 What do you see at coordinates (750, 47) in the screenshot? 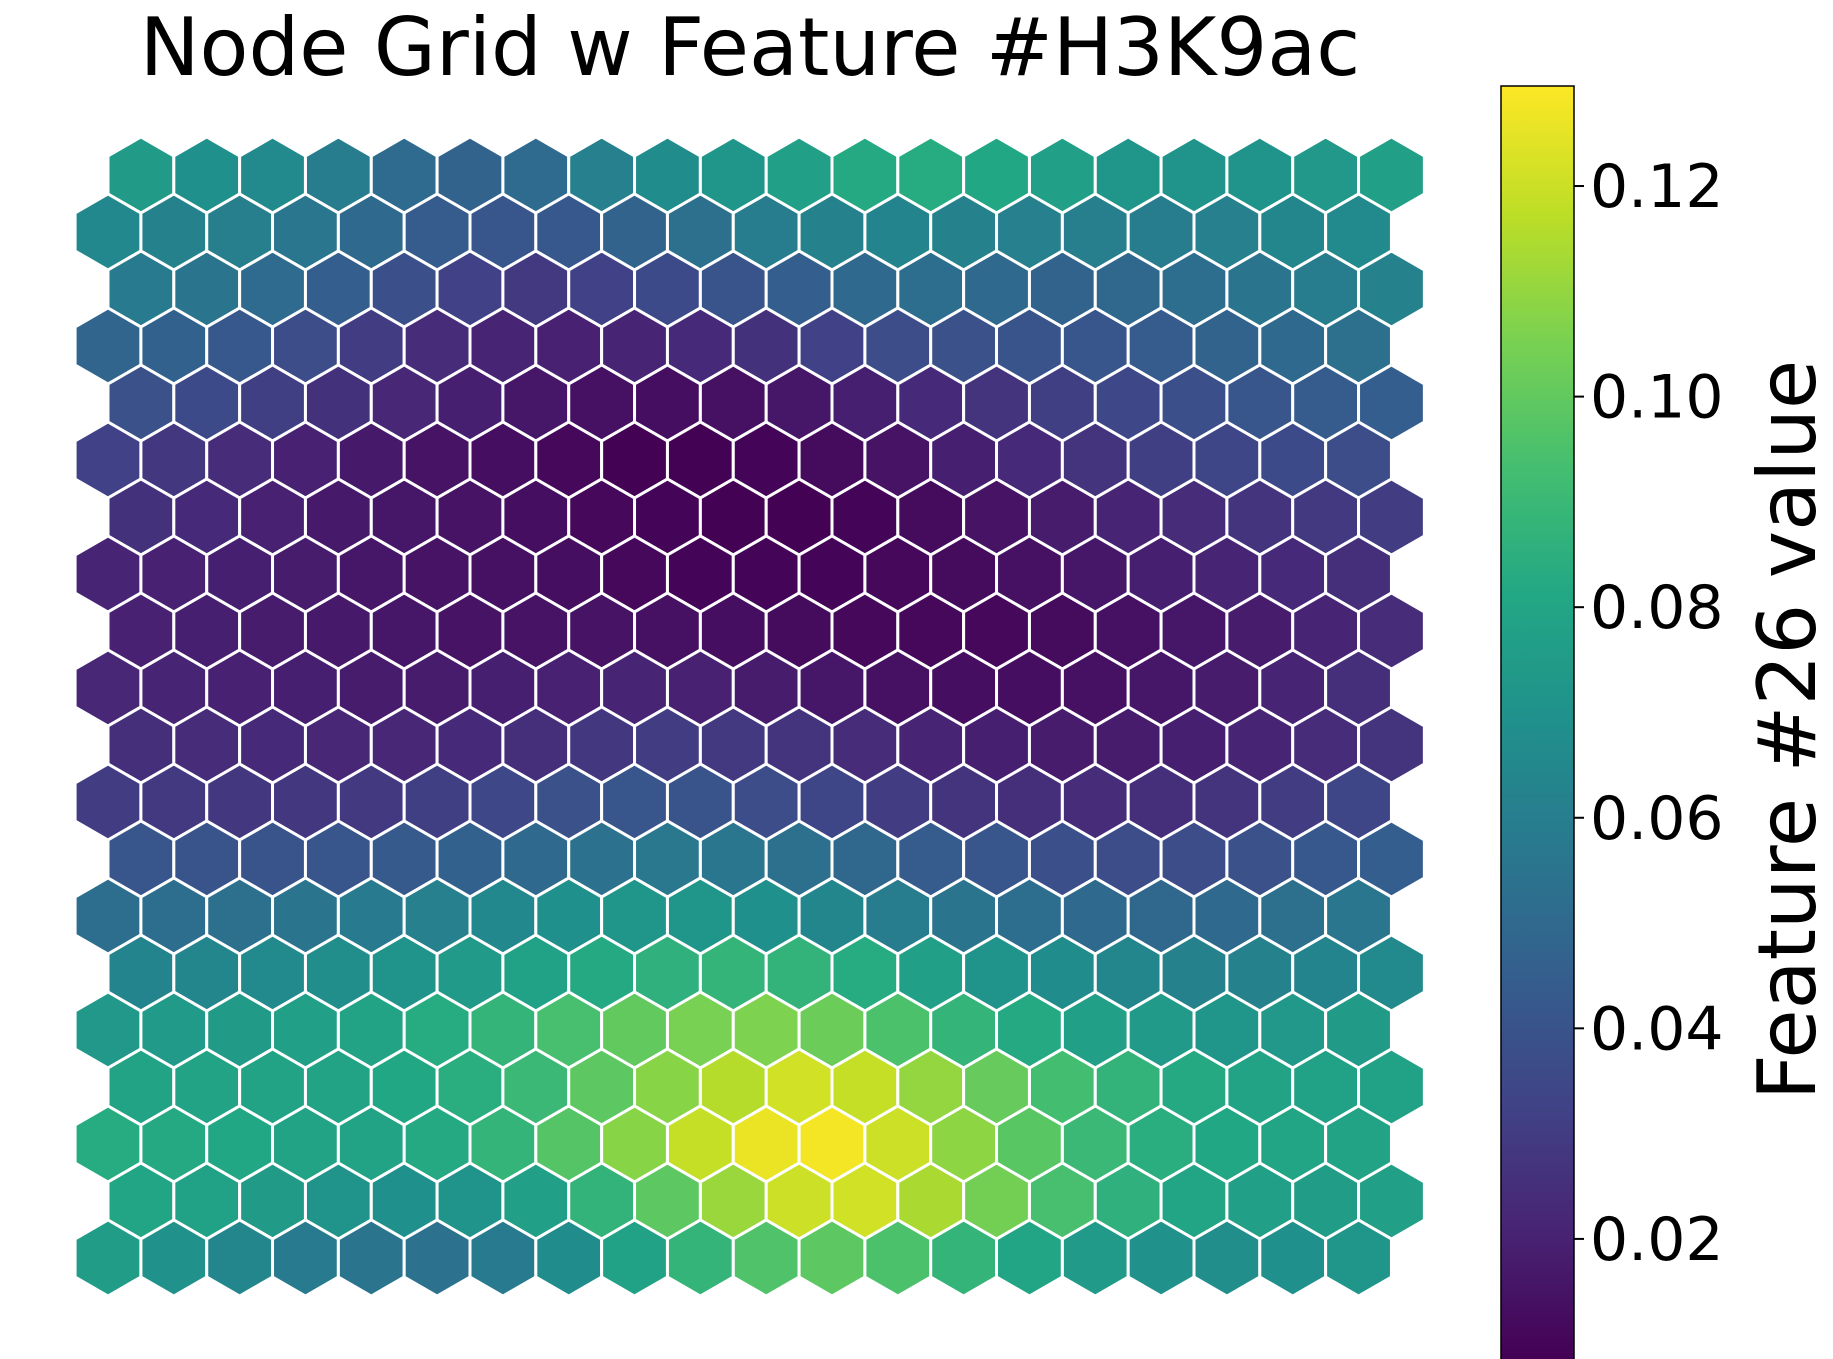
I see `chart-title: Node Grid w Feature #H3K9ac` at bounding box center [750, 47].